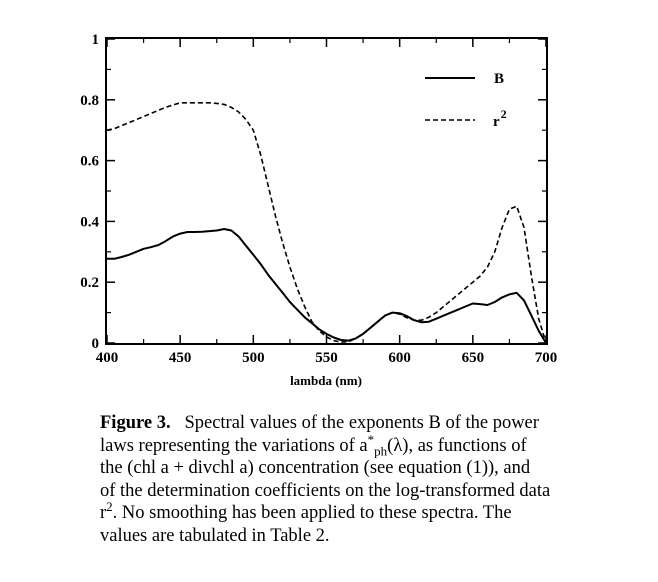 The width and height of the screenshot is (658, 582). I want to click on caption-text-2b: (λ), as functions of, so click(457, 445).